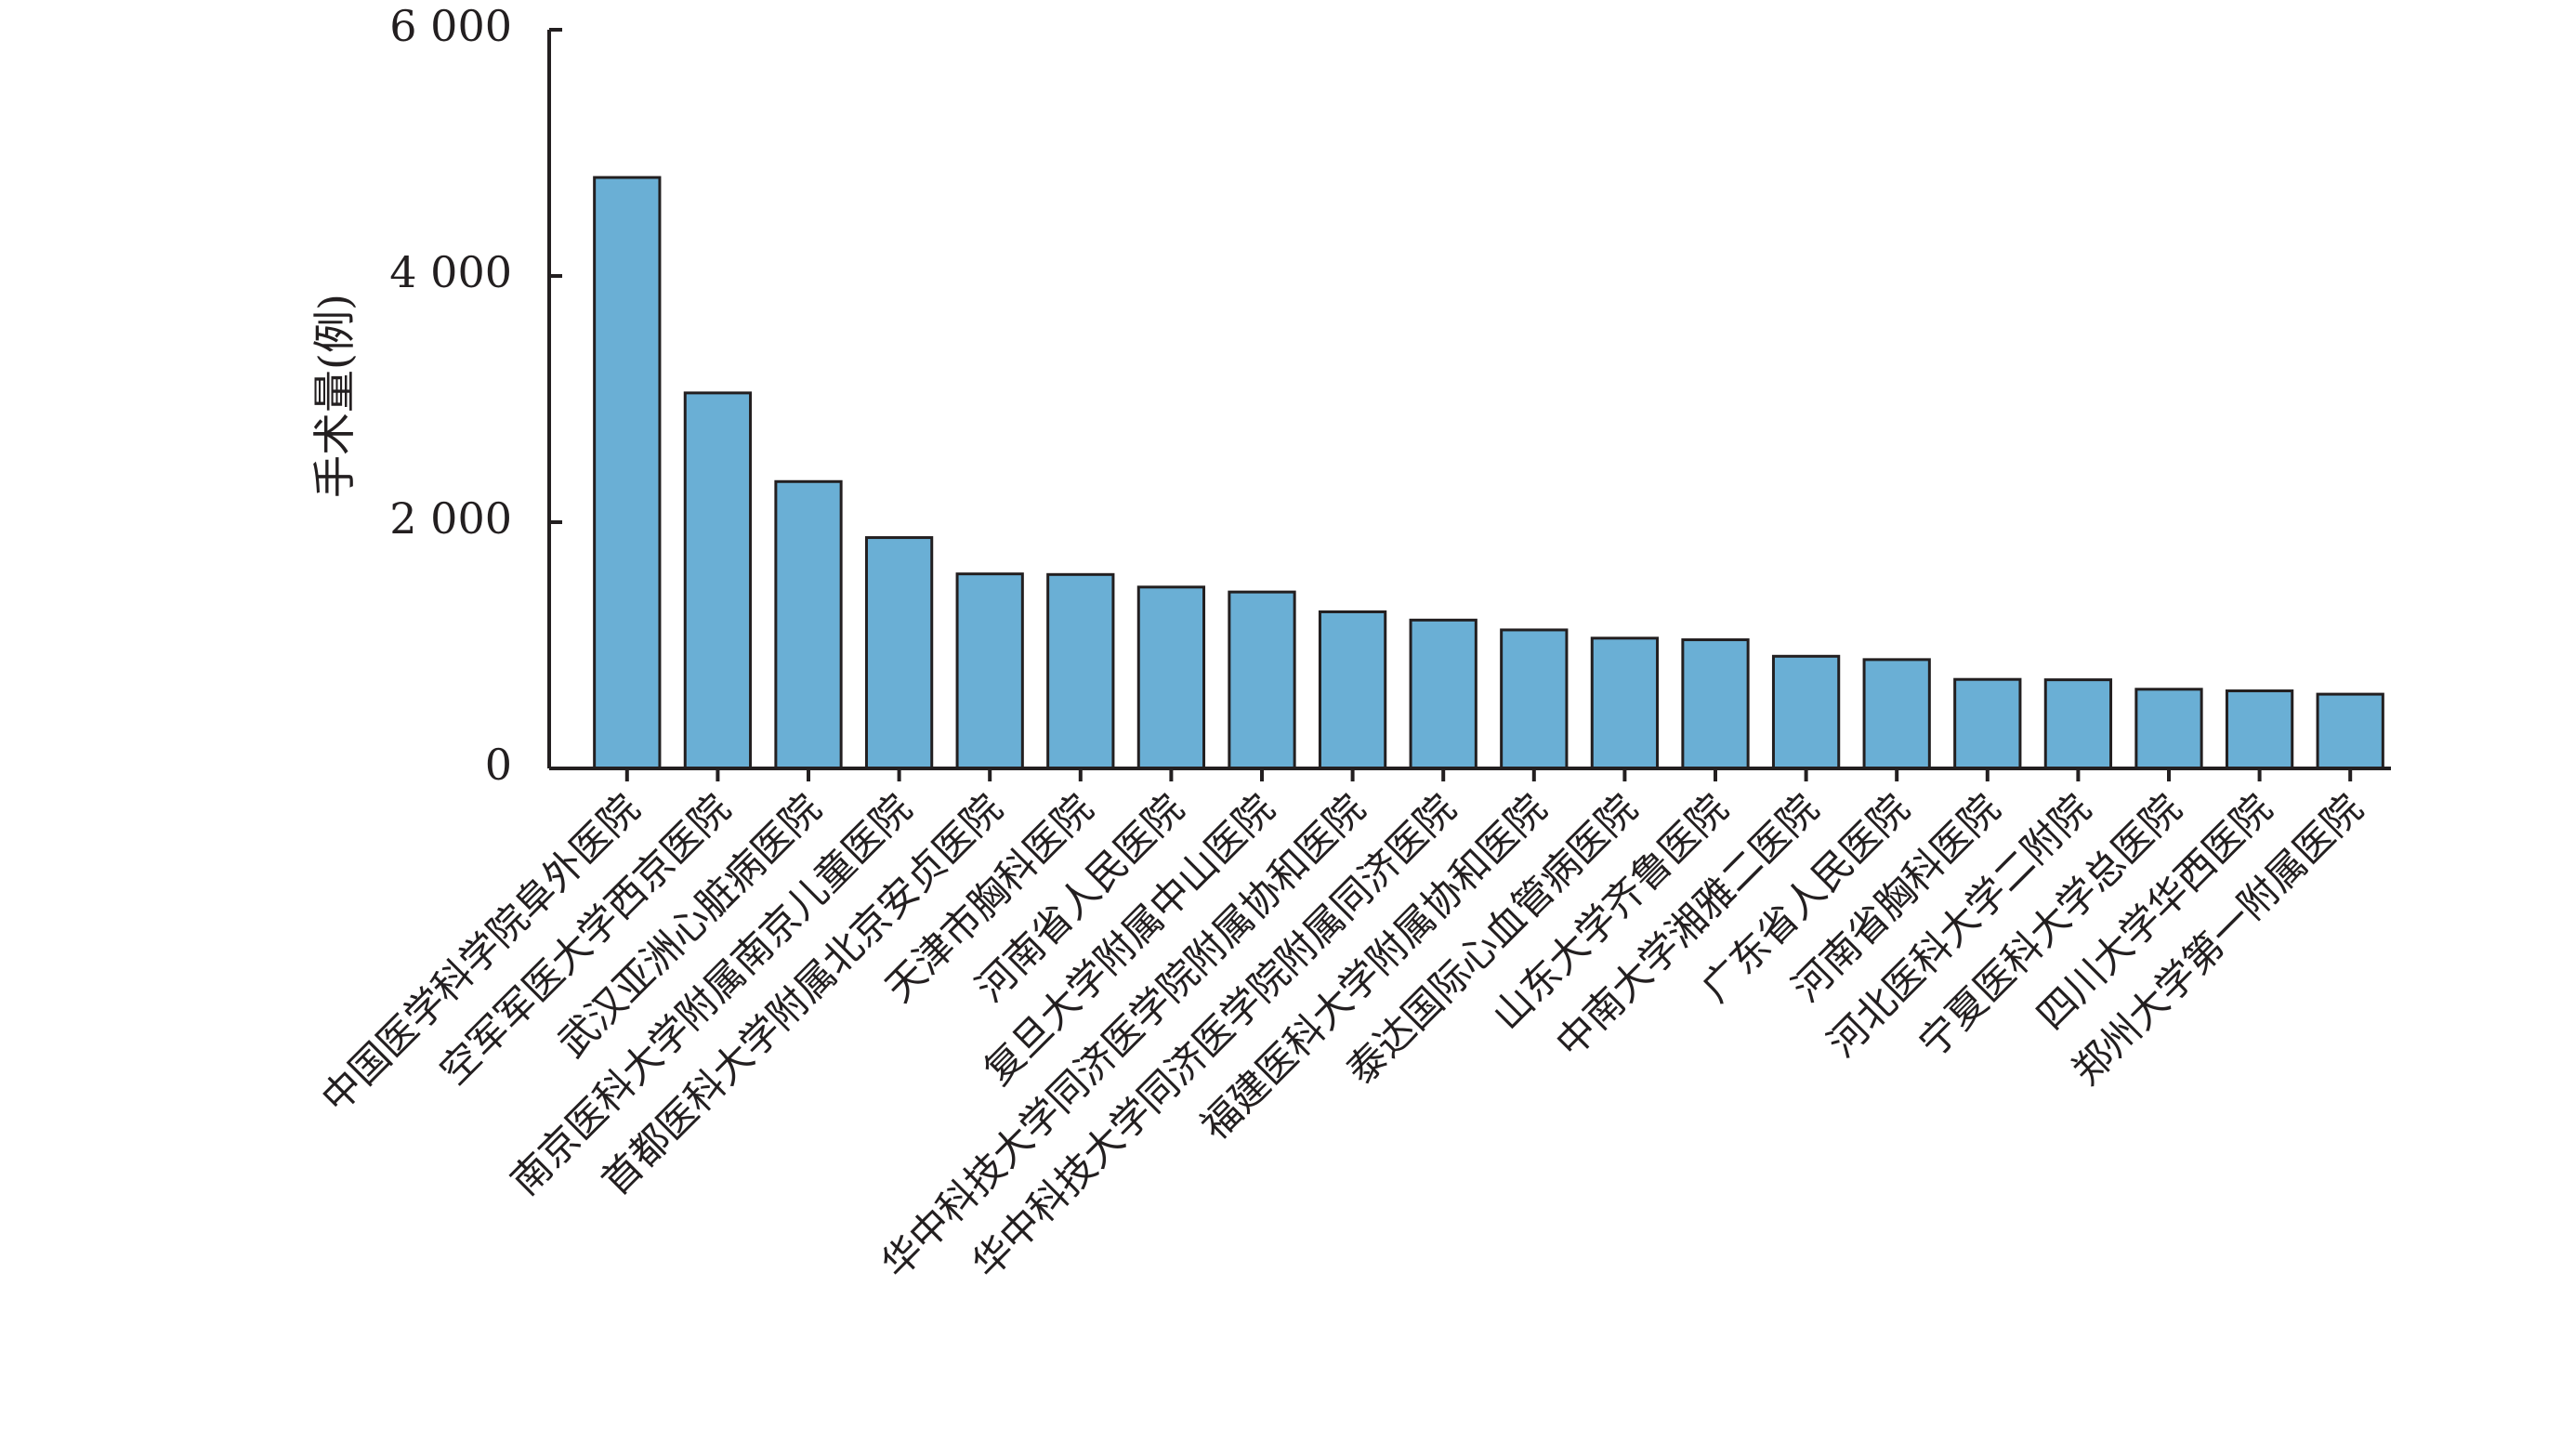 This screenshot has height=1456, width=2561. What do you see at coordinates (334, 396) in the screenshot?
I see `y-axis-label: 手术量(例)` at bounding box center [334, 396].